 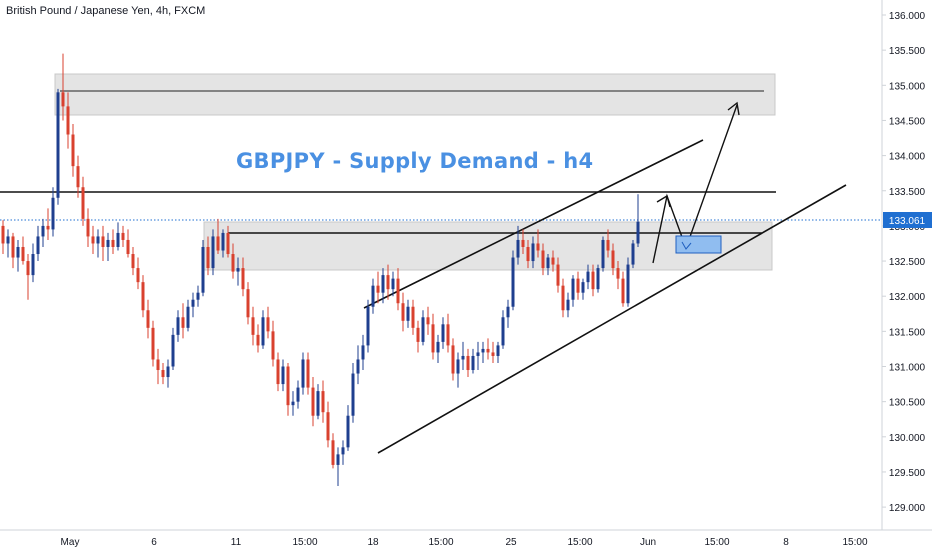 I want to click on price-tick-label: 131.000, so click(x=907, y=368).